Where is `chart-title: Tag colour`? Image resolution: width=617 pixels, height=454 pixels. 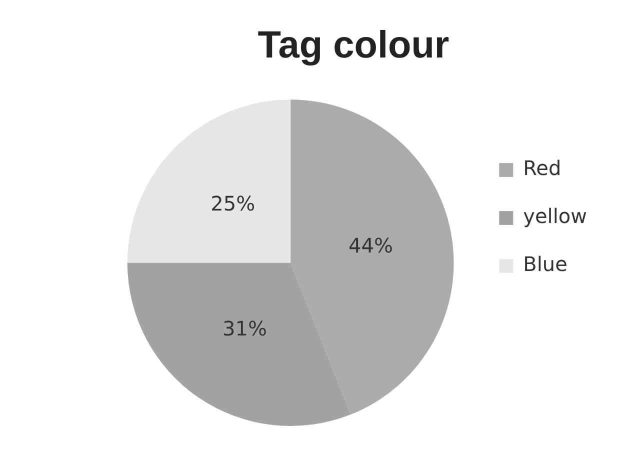 chart-title: Tag colour is located at coordinates (354, 45).